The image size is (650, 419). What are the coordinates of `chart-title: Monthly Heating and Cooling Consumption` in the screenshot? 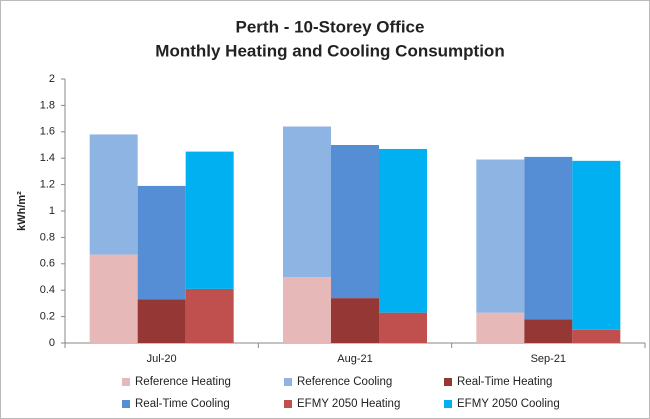 It's located at (329, 50).